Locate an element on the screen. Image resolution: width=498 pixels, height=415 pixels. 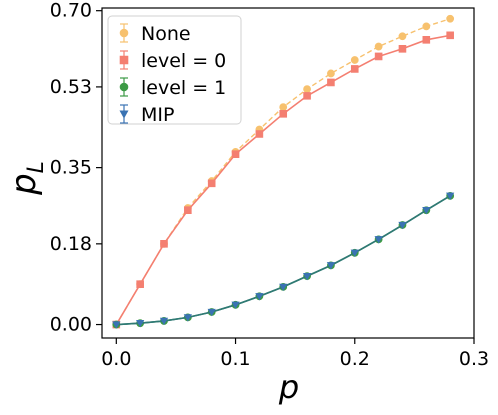
y-tick-label: 0.35 is located at coordinates (71, 168).